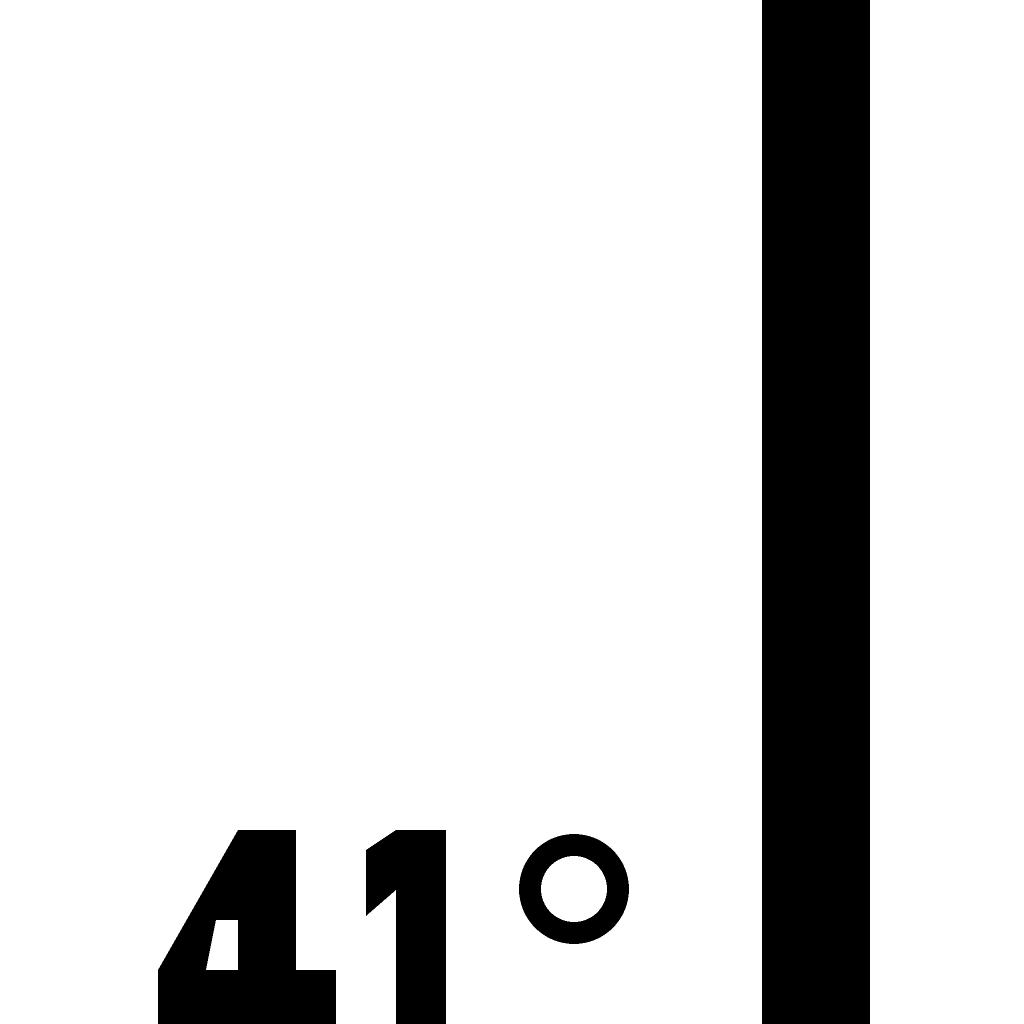 Image resolution: width=1024 pixels, height=1024 pixels. I want to click on vertical-bar, so click(816, 512).